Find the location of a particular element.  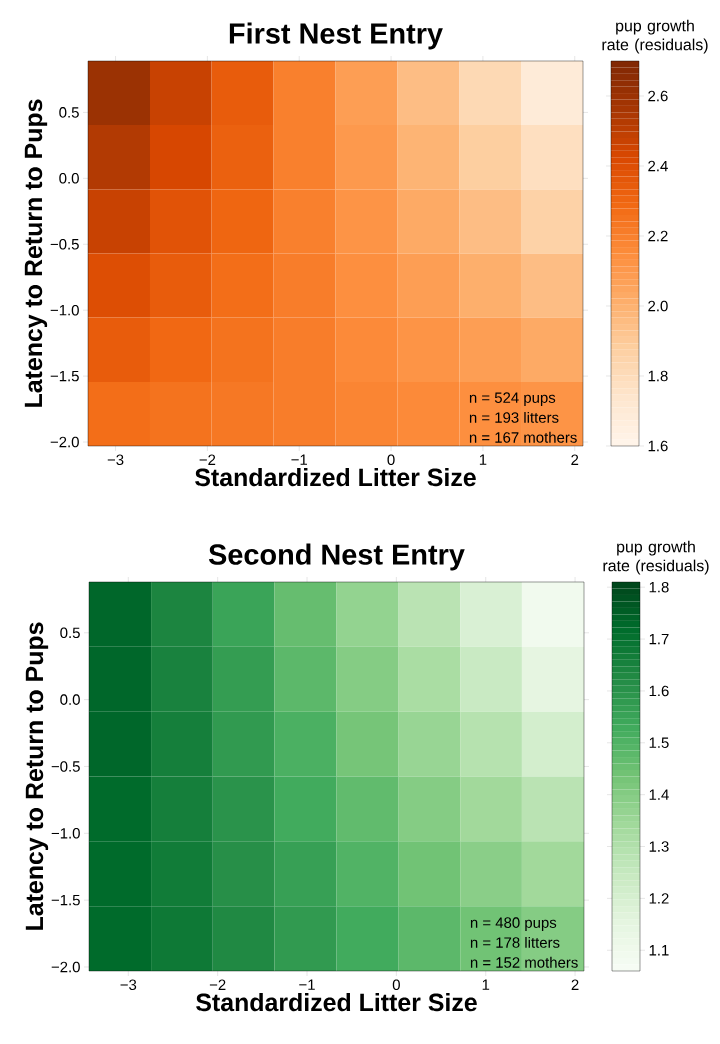

color-bar-label: 1.4 is located at coordinates (659, 794).